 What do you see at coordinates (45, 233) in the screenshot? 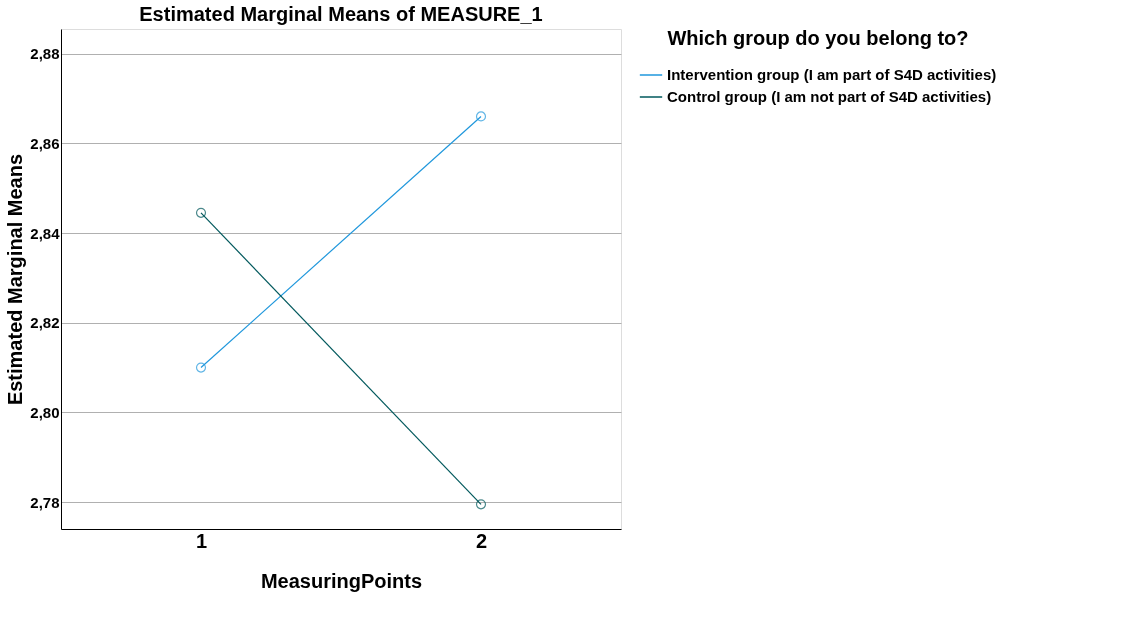
I see `y-tick-label: 2,84` at bounding box center [45, 233].